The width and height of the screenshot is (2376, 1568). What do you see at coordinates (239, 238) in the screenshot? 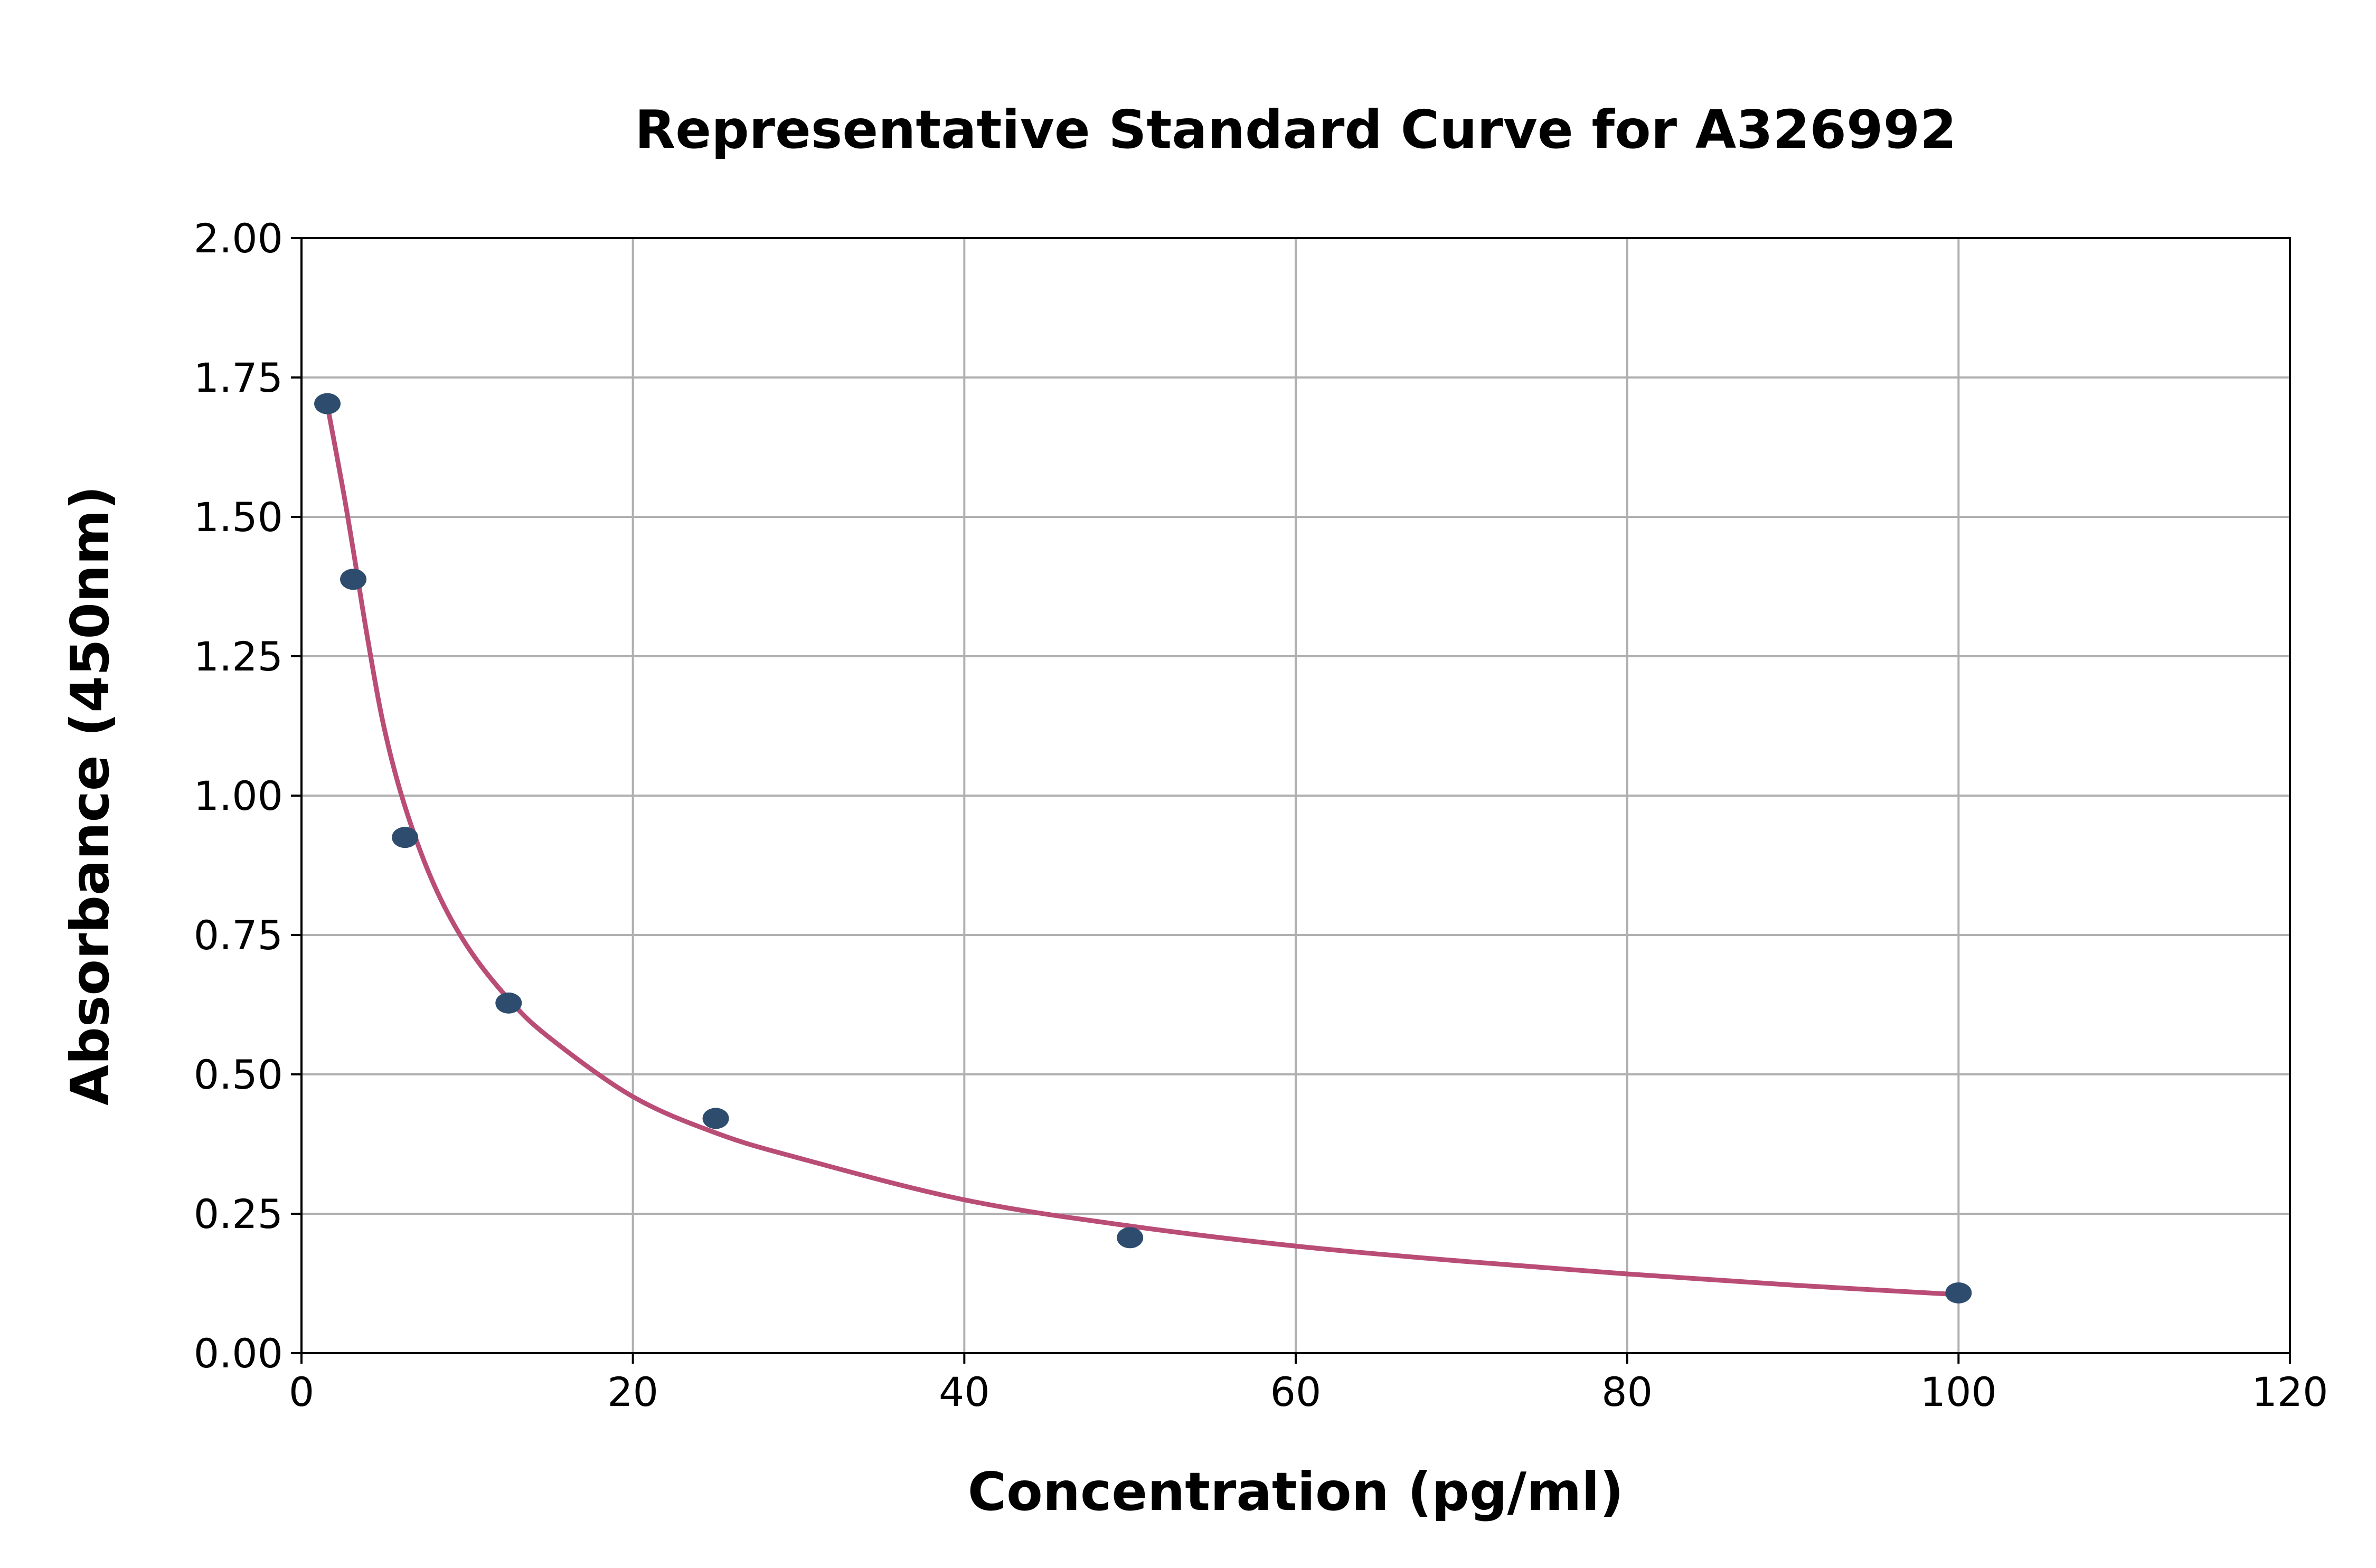
I see `y-tick-label: 2.00` at bounding box center [239, 238].